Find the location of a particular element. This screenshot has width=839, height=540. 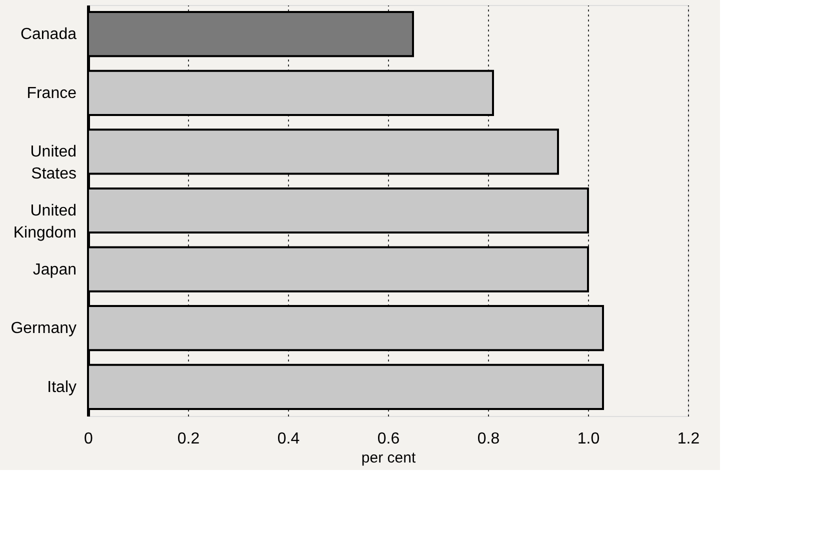

x-tick-label: 0 is located at coordinates (89, 439).